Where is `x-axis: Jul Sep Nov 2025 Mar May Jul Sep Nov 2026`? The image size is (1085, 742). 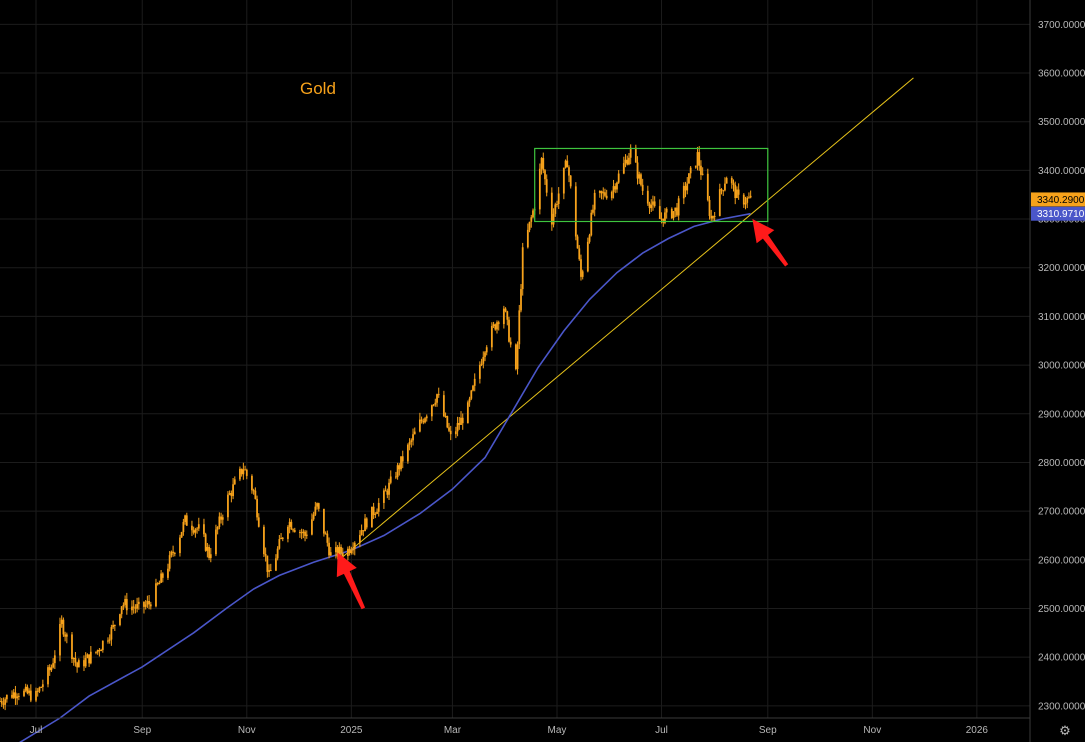 x-axis: Jul Sep Nov 2025 Mar May Jul Sep Nov 2026 is located at coordinates (515, 726).